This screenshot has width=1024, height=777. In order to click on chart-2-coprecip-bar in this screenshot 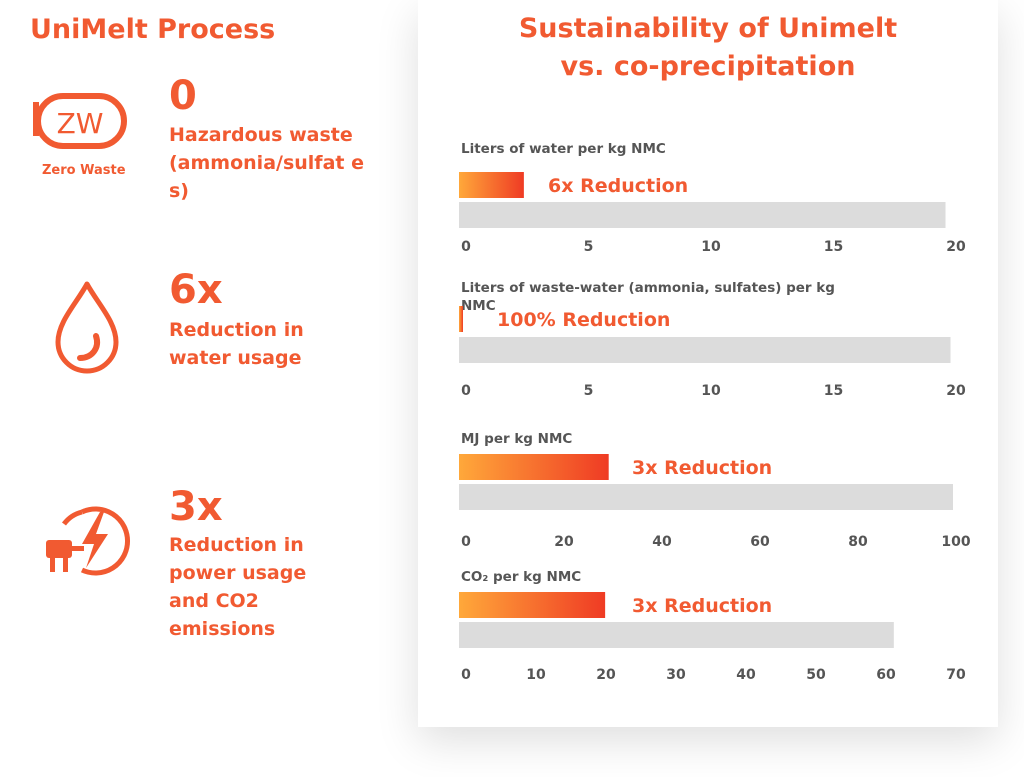, I will do `click(705, 350)`.